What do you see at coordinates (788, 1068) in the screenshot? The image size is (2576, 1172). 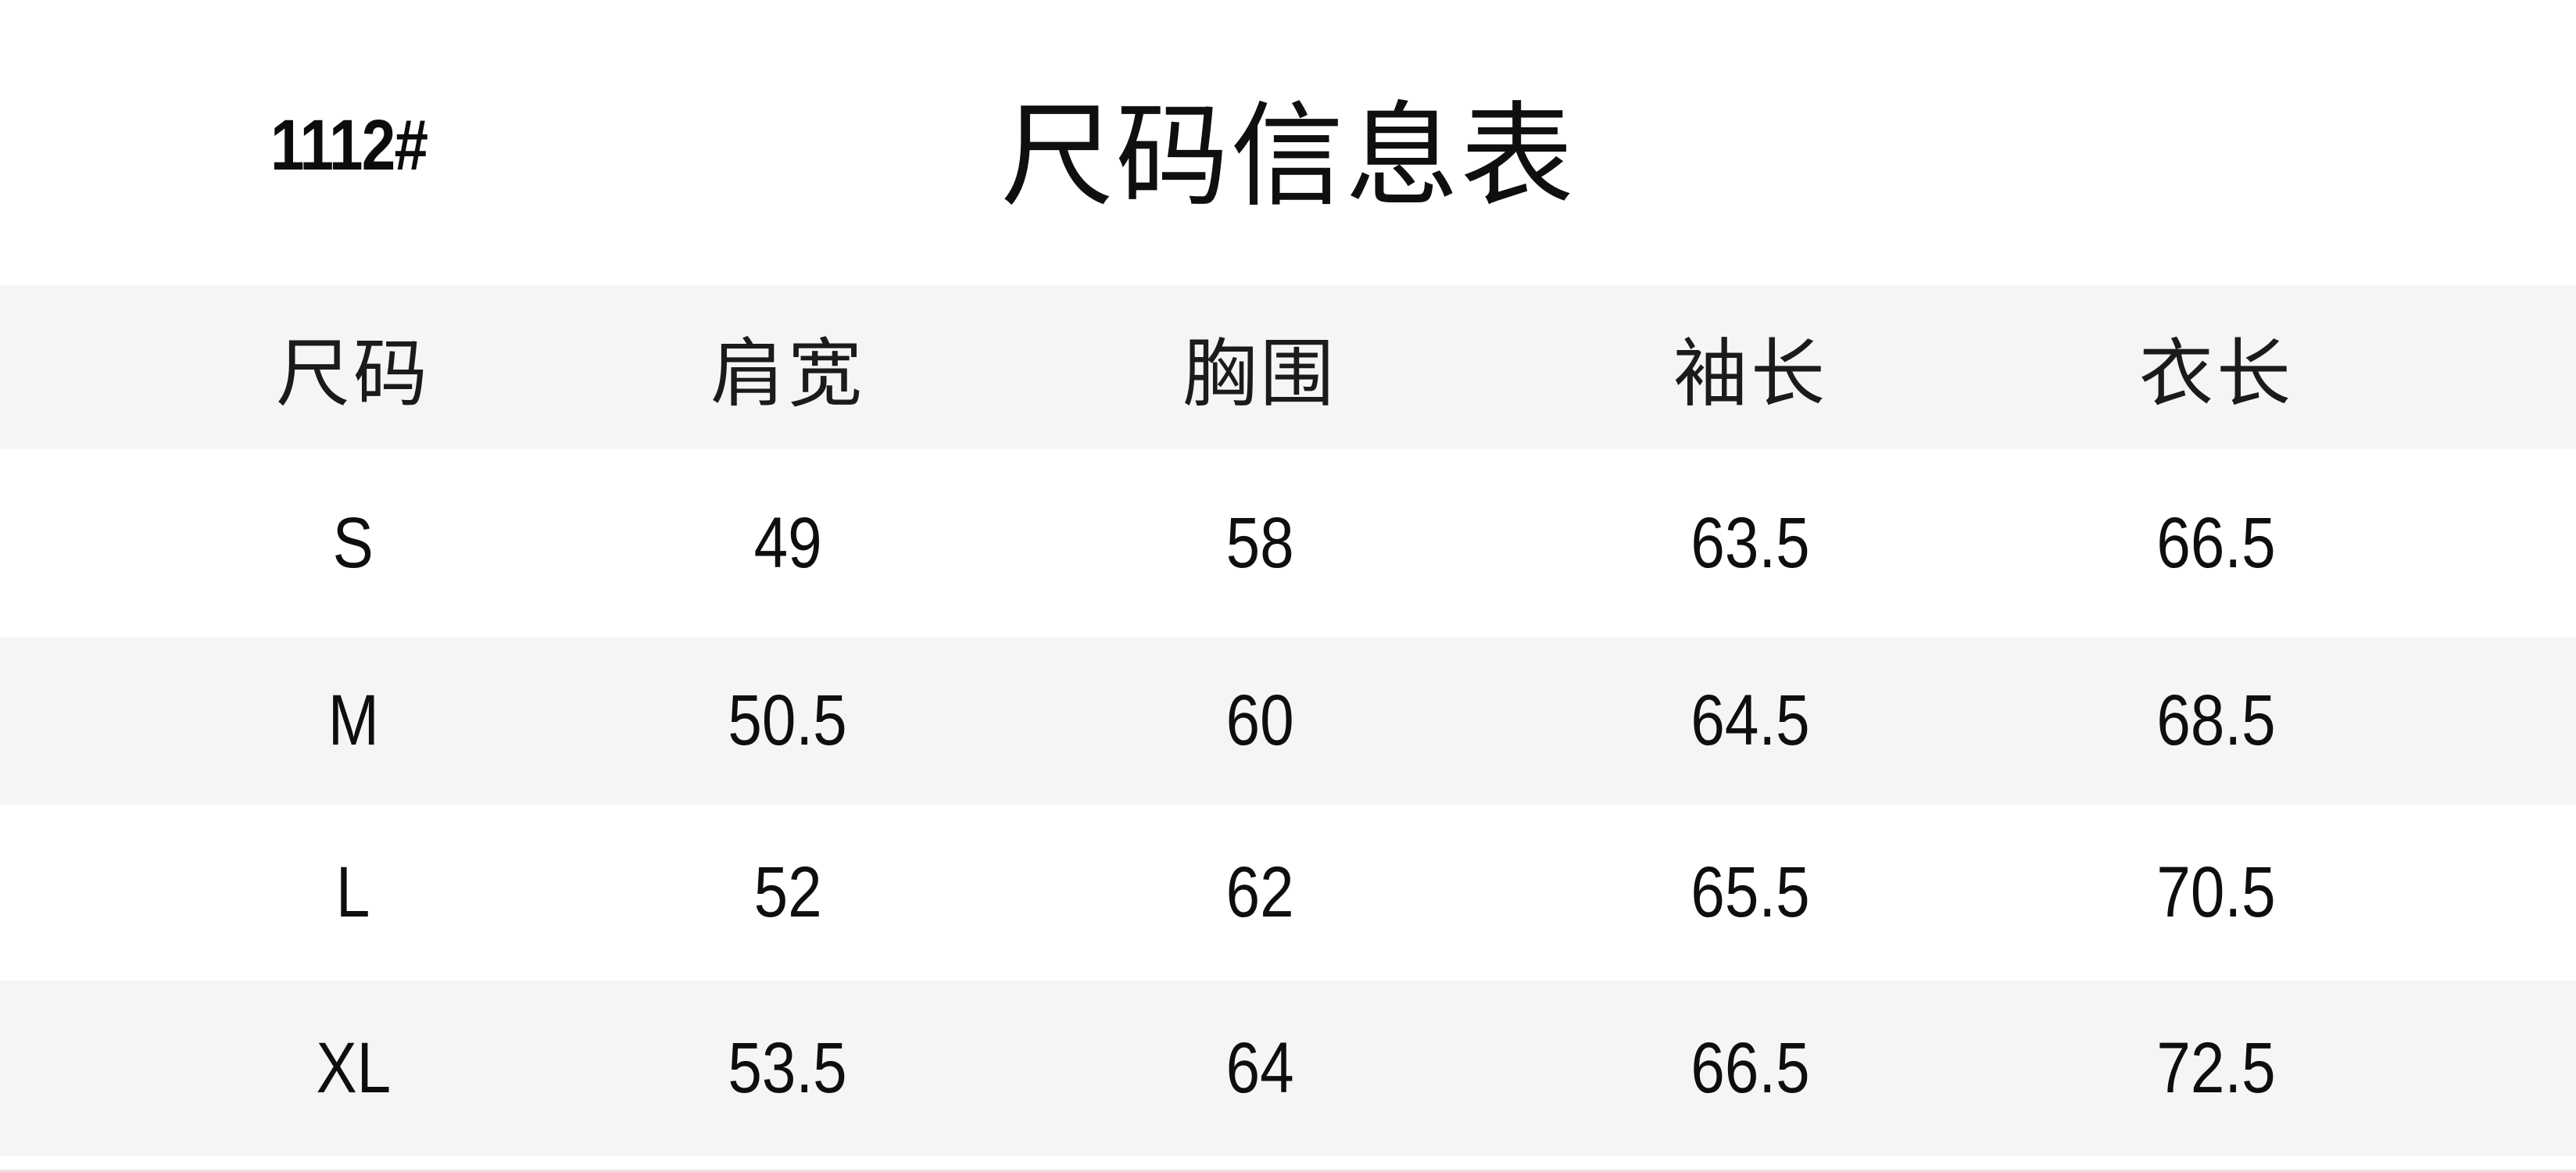 I see `cell-shoulder-width: 53.5` at bounding box center [788, 1068].